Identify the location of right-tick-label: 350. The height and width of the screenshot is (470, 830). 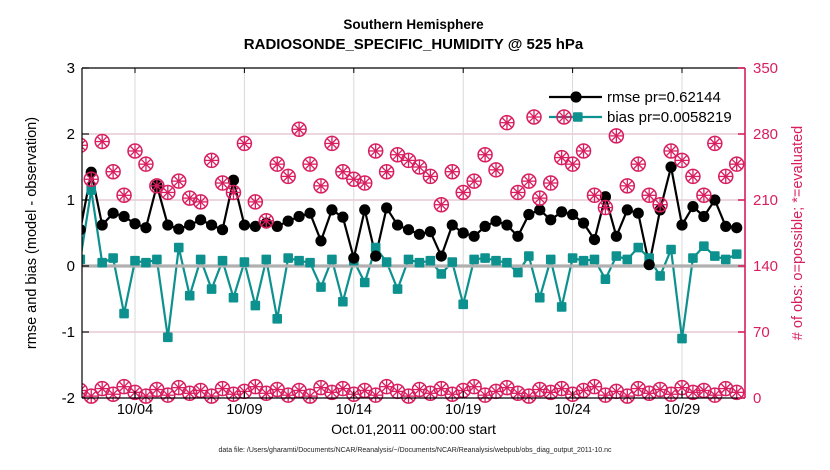
(765, 68).